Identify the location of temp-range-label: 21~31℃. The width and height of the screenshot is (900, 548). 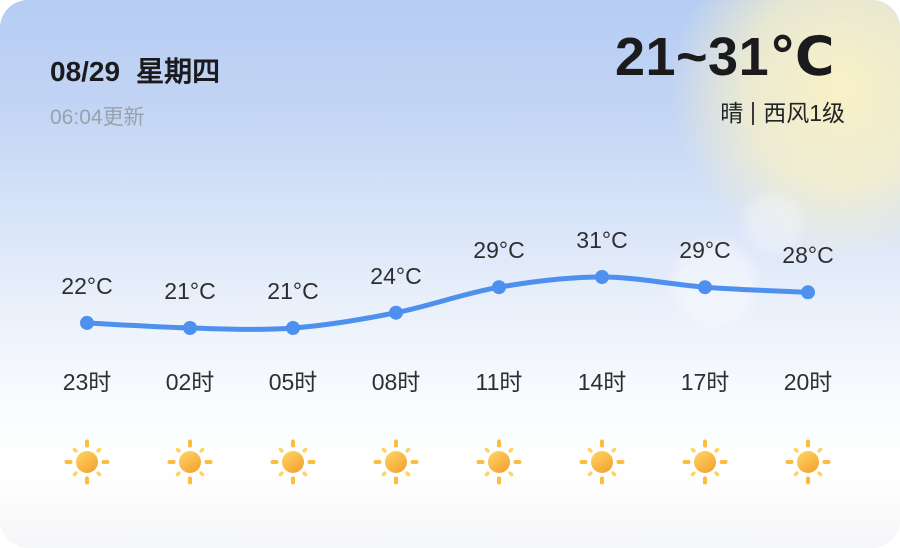
(724, 57).